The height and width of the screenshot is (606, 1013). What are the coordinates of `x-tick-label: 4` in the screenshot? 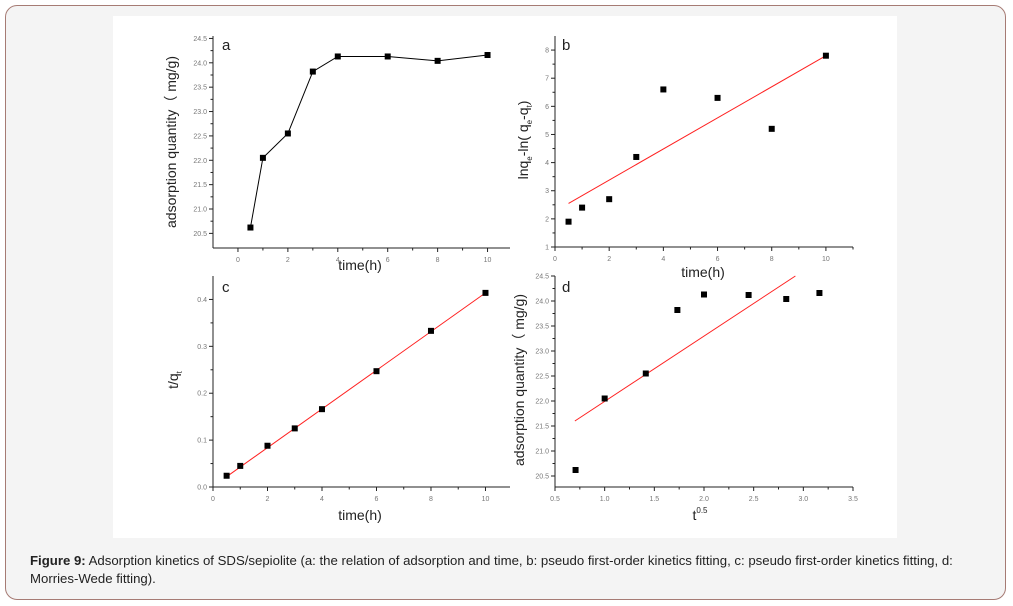 It's located at (663, 259).